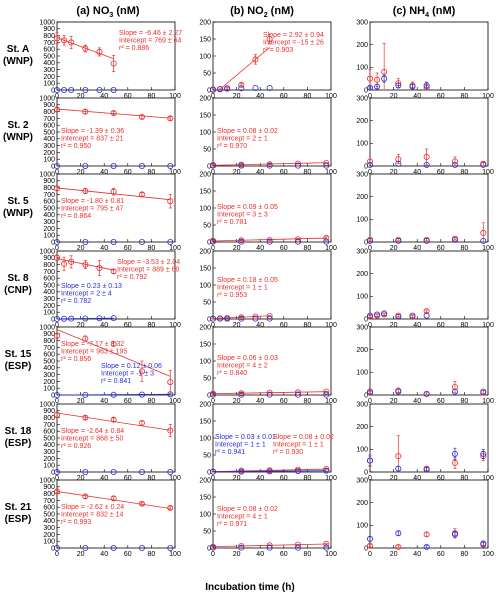  What do you see at coordinates (92, 439) in the screenshot?
I see `fit-annotation: Intercept = 868 ± 50` at bounding box center [92, 439].